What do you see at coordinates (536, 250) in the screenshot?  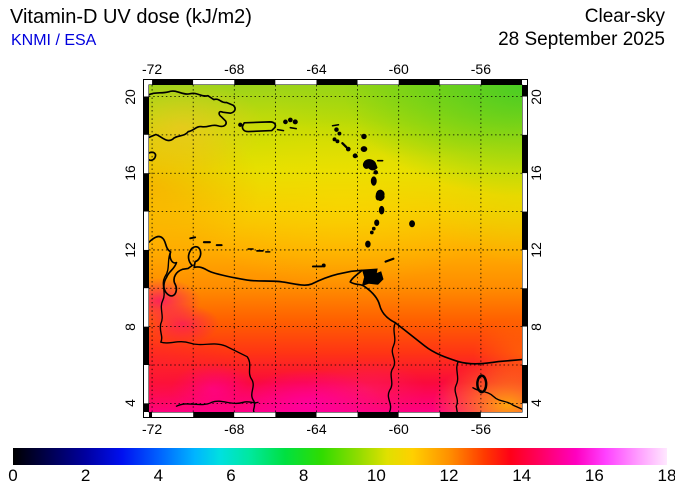 I see `lat-label-right: 12` at bounding box center [536, 250].